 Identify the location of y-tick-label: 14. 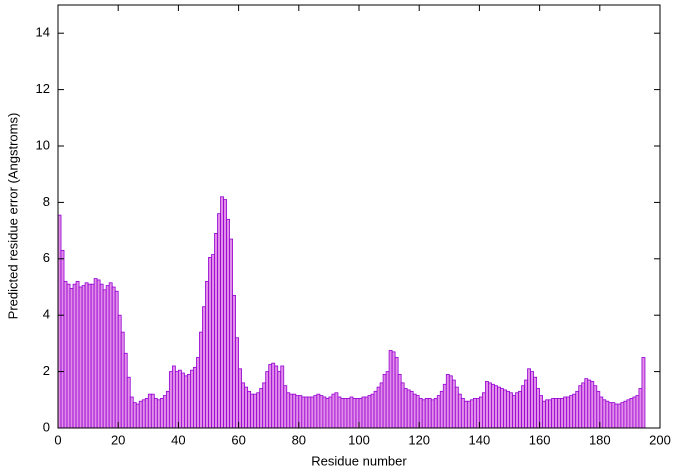
(43, 32).